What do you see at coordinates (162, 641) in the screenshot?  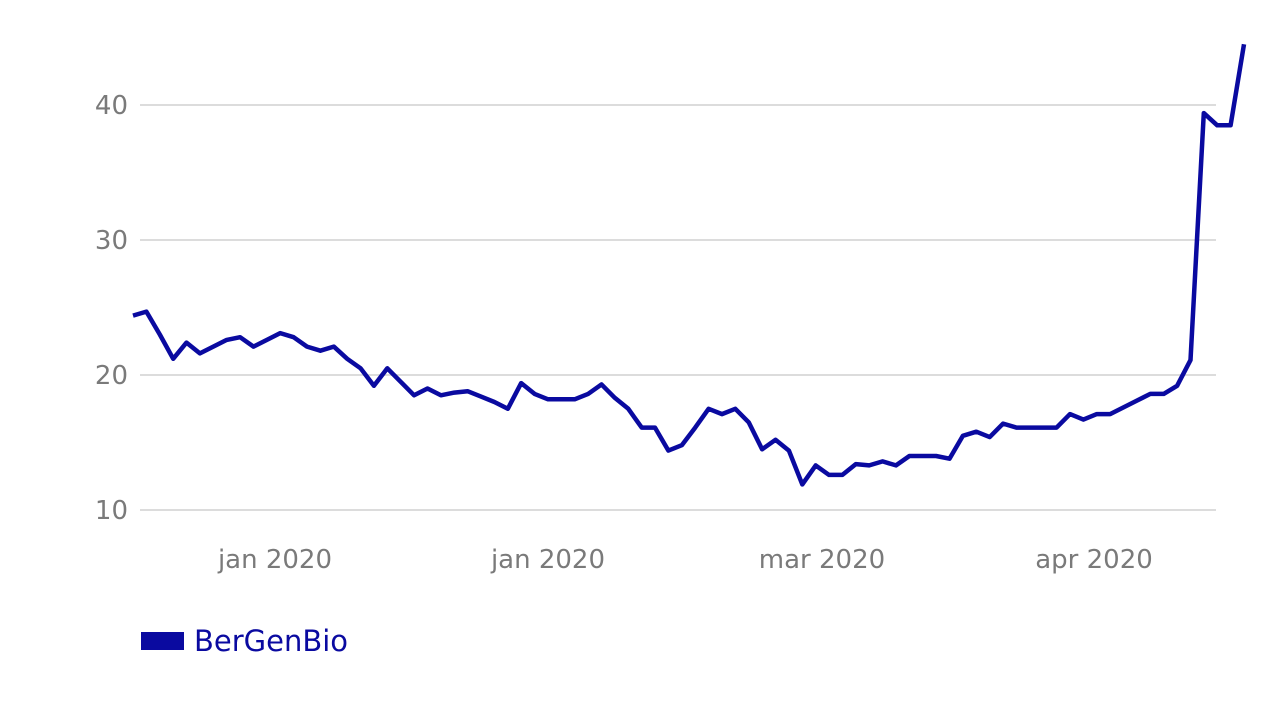 I see `legend-swatch` at bounding box center [162, 641].